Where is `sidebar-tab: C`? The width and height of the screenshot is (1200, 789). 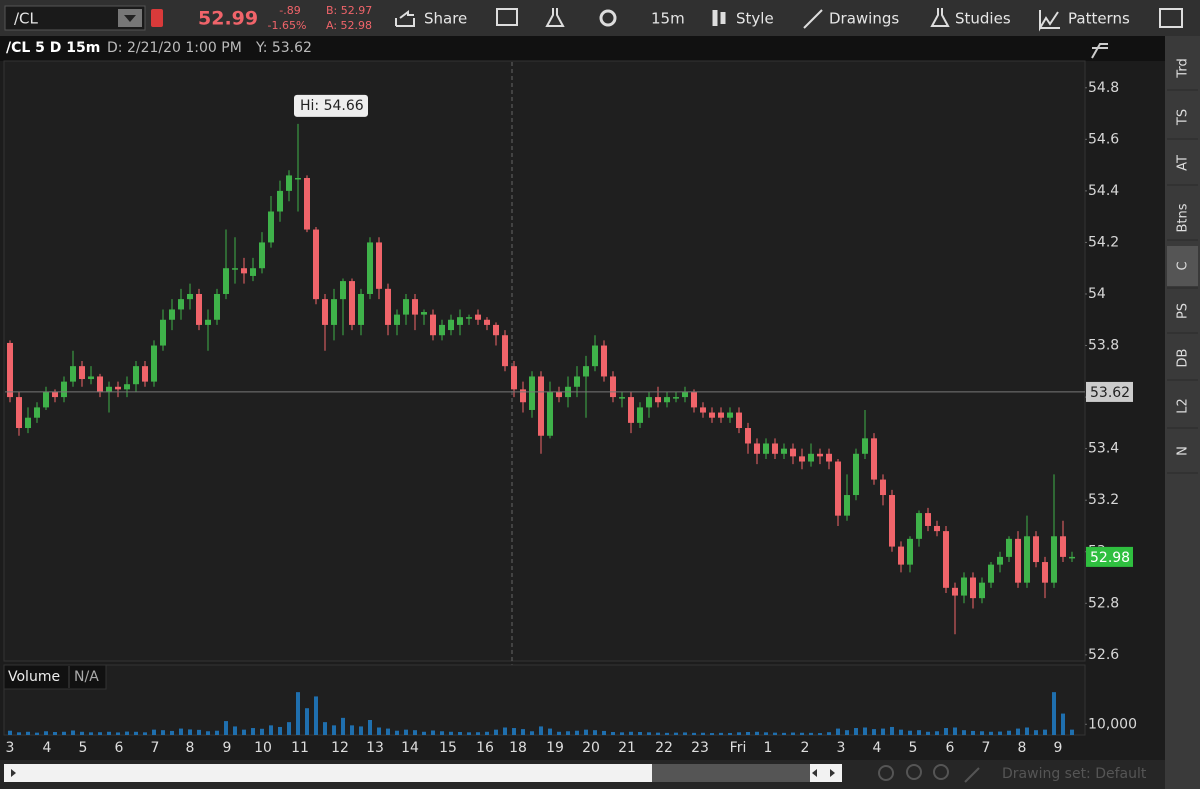
sidebar-tab: C is located at coordinates (1183, 265).